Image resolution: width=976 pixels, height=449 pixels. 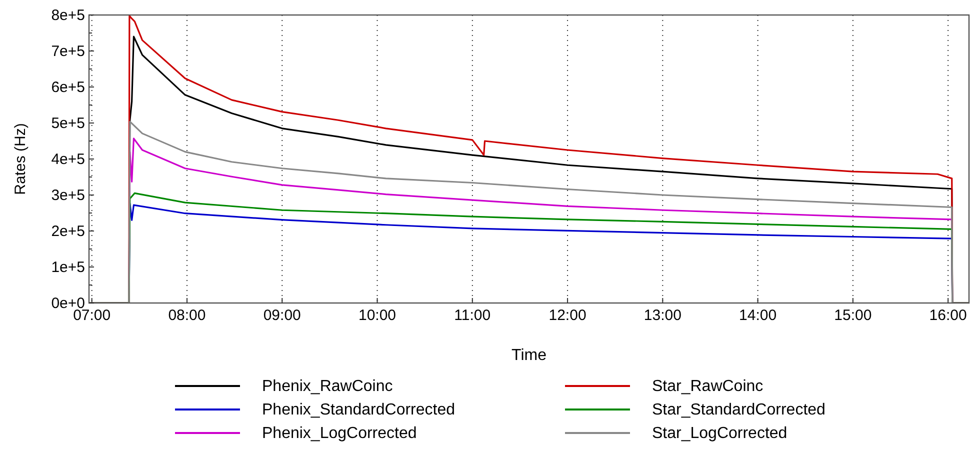 What do you see at coordinates (948, 315) in the screenshot?
I see `x-tick-label: 16:00` at bounding box center [948, 315].